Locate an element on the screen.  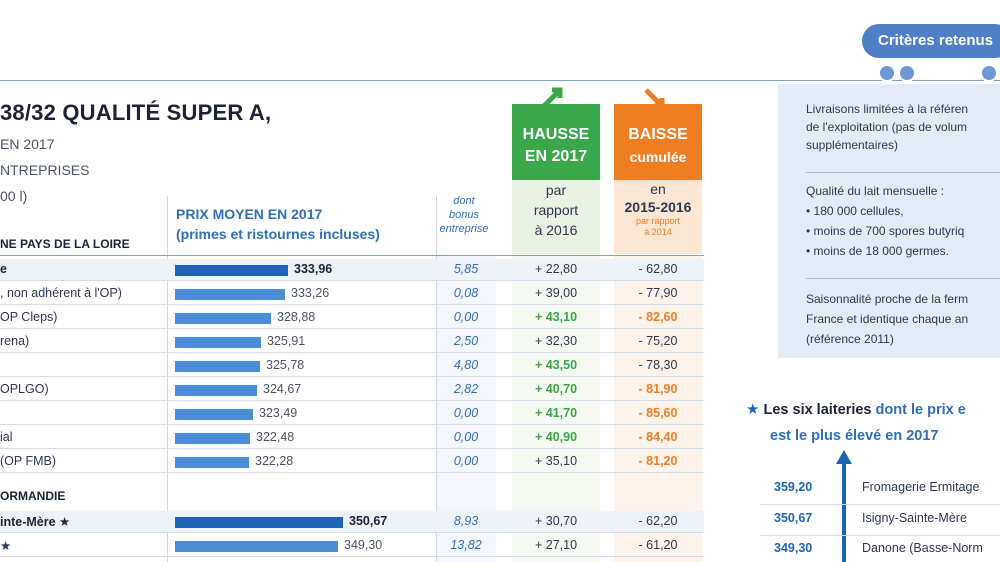
star-icon: ★ is located at coordinates (753, 409).